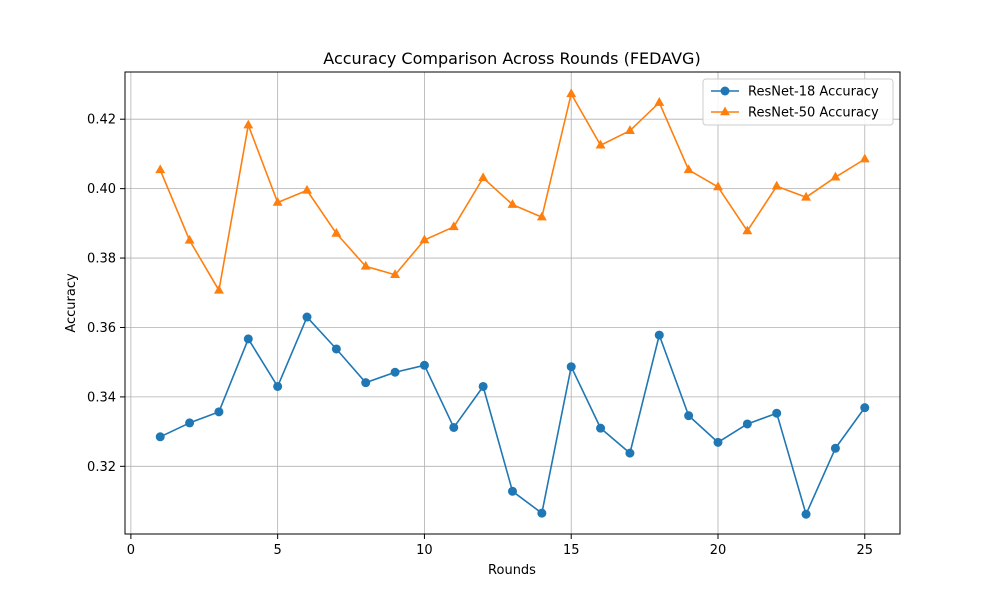  What do you see at coordinates (500, 546) in the screenshot?
I see `x-axis-ticks: 0 5 10 15 20 25` at bounding box center [500, 546].